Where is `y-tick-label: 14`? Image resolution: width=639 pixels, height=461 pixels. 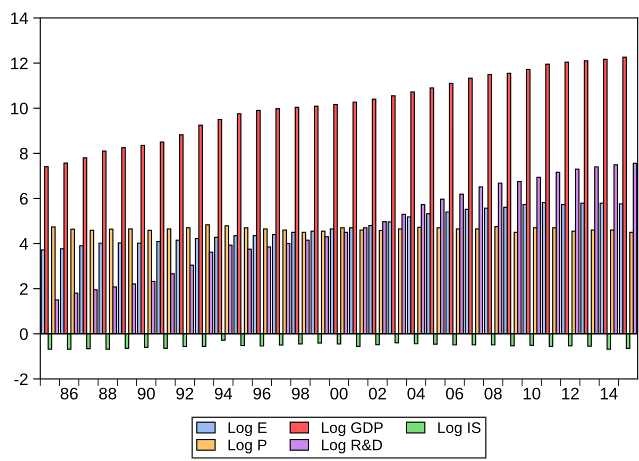 y-tick-label: 14 is located at coordinates (19, 18).